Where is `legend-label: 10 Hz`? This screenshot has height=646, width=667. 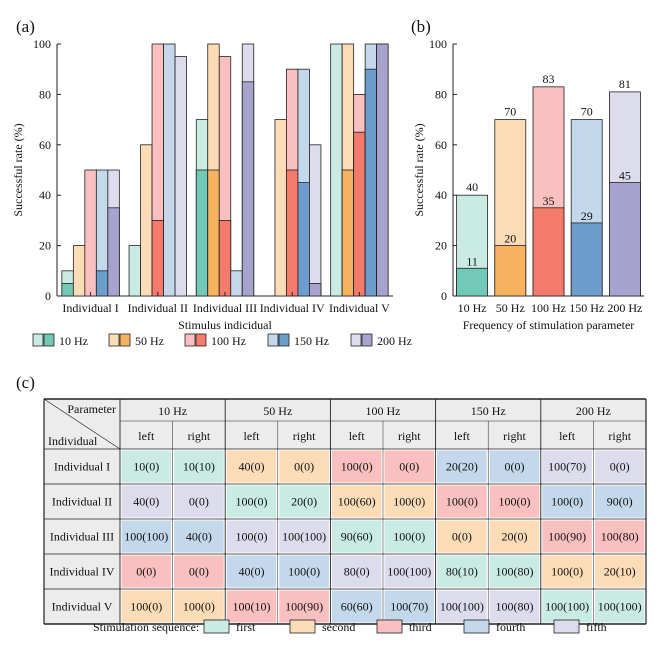 legend-label: 10 Hz is located at coordinates (73, 341).